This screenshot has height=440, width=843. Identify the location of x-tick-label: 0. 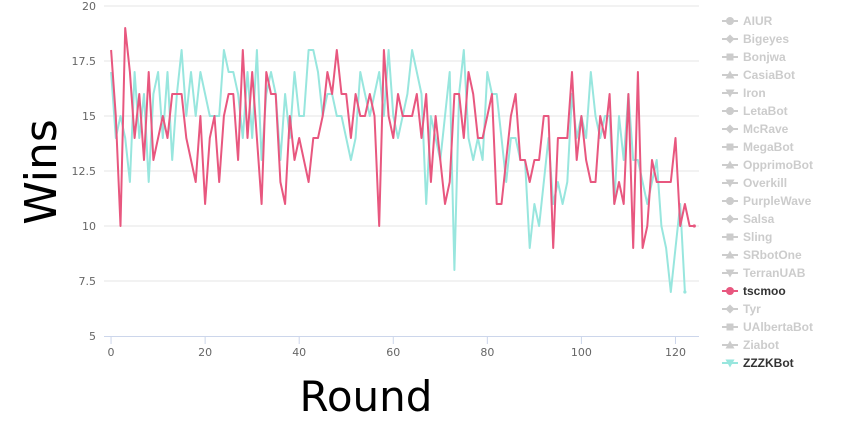
(111, 352).